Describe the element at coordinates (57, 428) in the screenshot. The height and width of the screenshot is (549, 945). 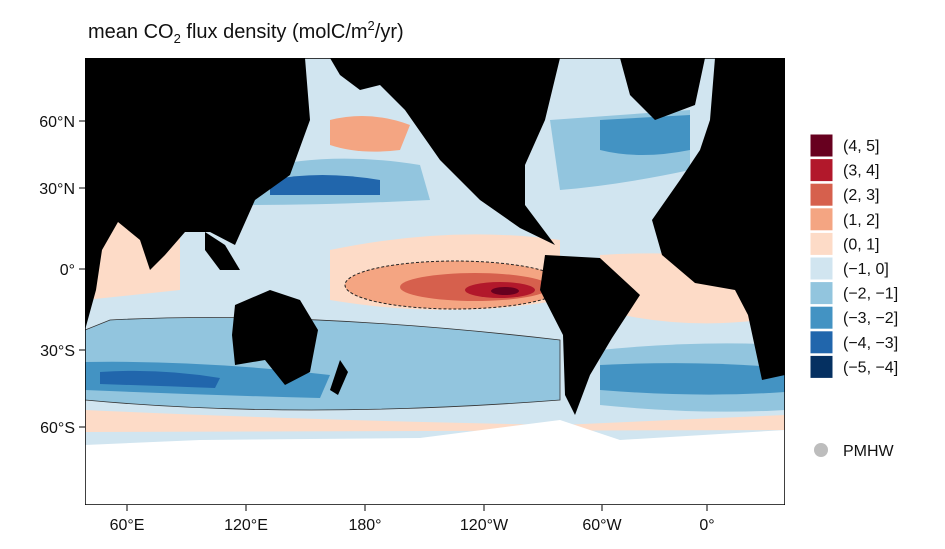
I see `y-tick-label: 60°S` at that location.